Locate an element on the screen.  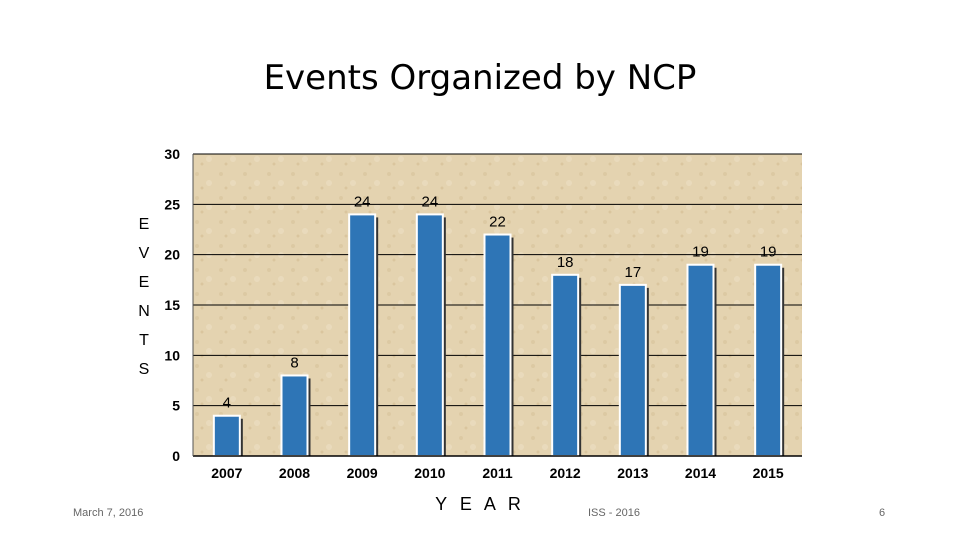
y-axis-label-letter: T is located at coordinates (144, 340).